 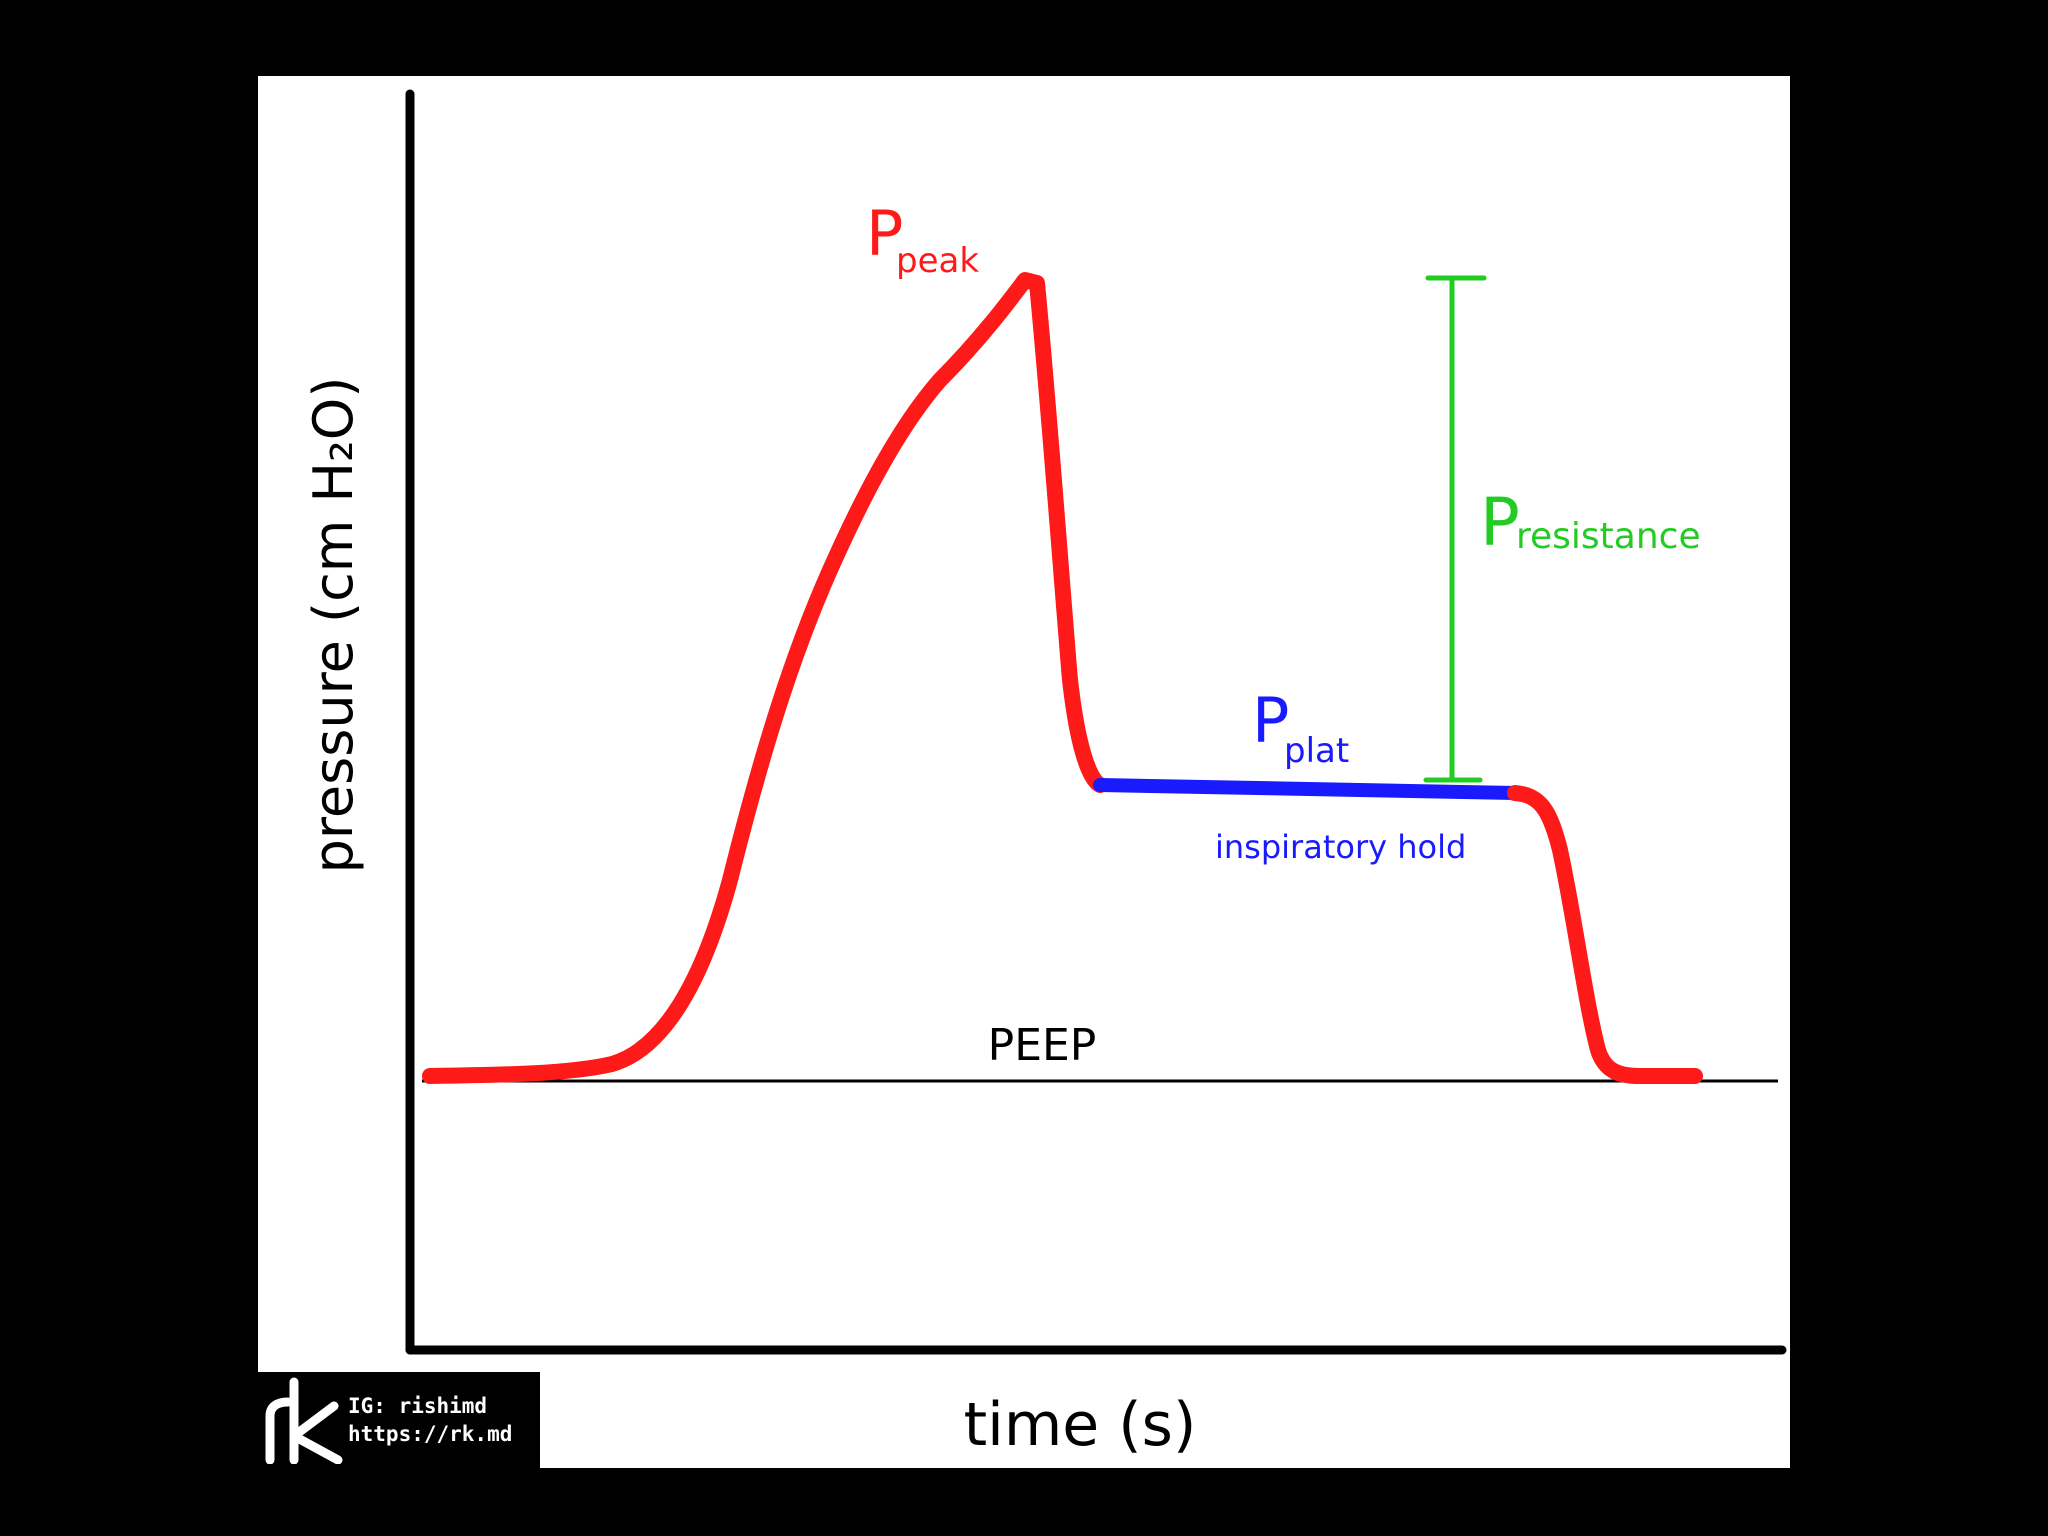 What do you see at coordinates (1300, 727) in the screenshot?
I see `p-plat-label: P plat` at bounding box center [1300, 727].